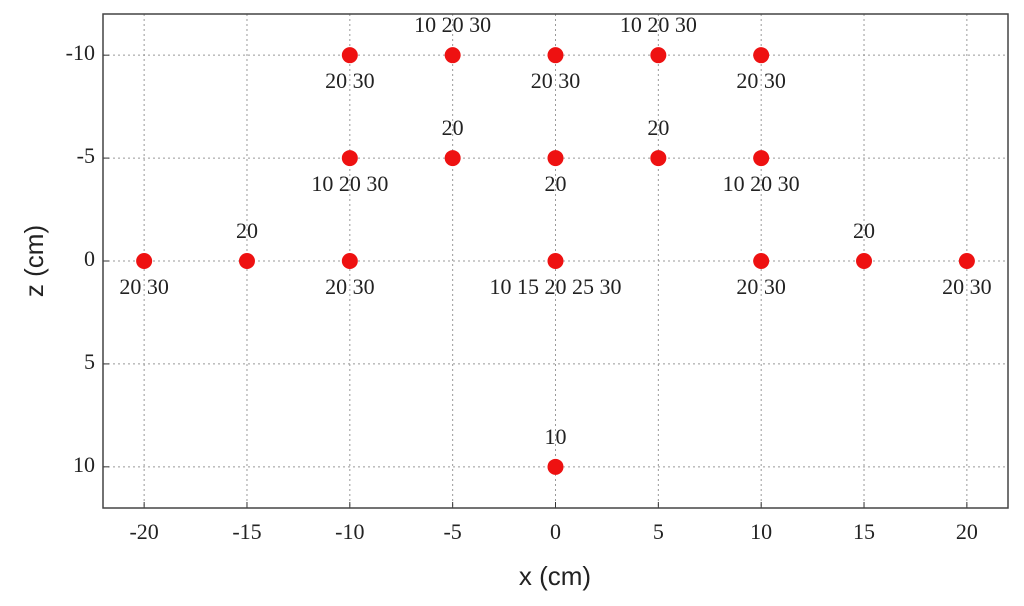 Image resolution: width=1024 pixels, height=606 pixels. What do you see at coordinates (349, 531) in the screenshot?
I see `x-tick-label: -10` at bounding box center [349, 531].